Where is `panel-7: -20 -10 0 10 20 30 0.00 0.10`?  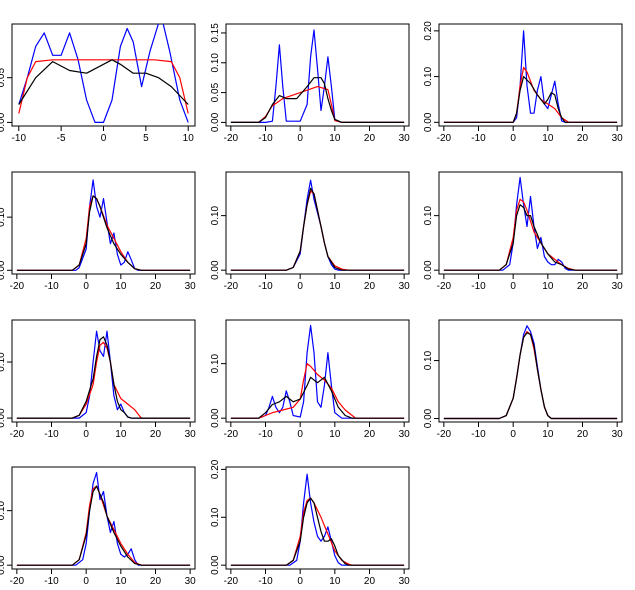
panel-7: -20 -10 0 10 20 30 0.00 0.10 is located at coordinates (98, 379).